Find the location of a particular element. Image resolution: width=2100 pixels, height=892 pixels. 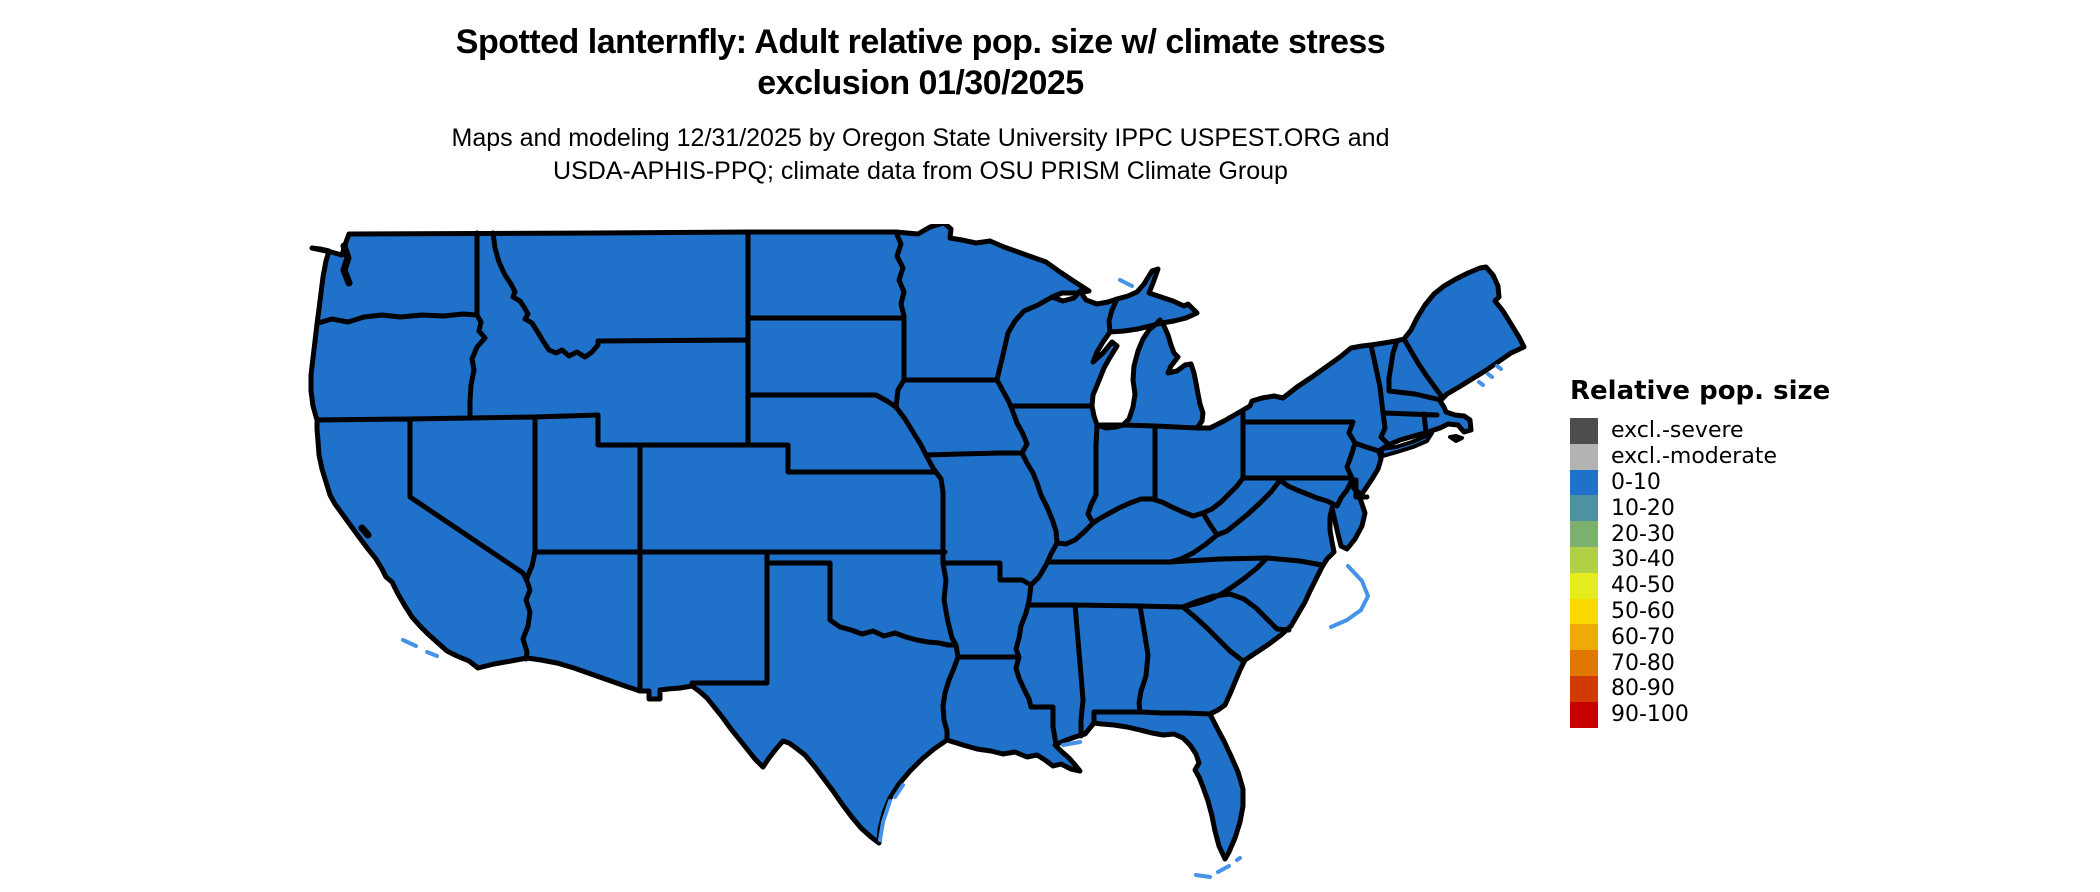

legend-item: 40-50 is located at coordinates (1700, 585).